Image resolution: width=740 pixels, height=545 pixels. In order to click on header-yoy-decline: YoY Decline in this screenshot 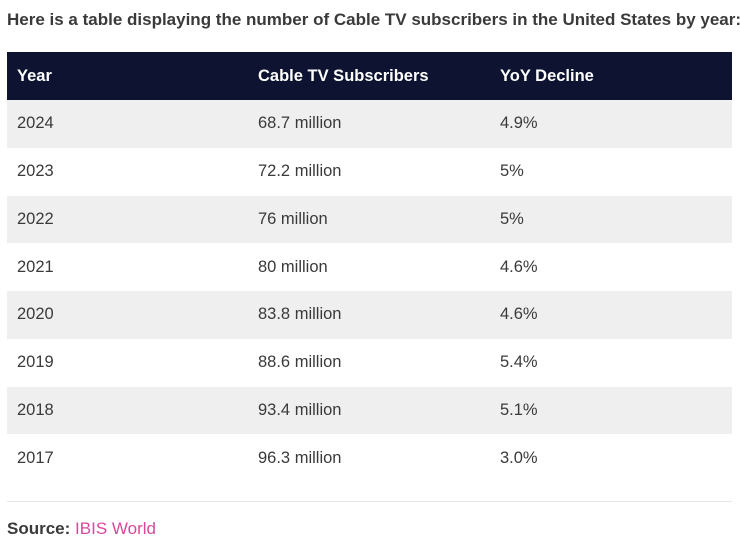, I will do `click(611, 76)`.